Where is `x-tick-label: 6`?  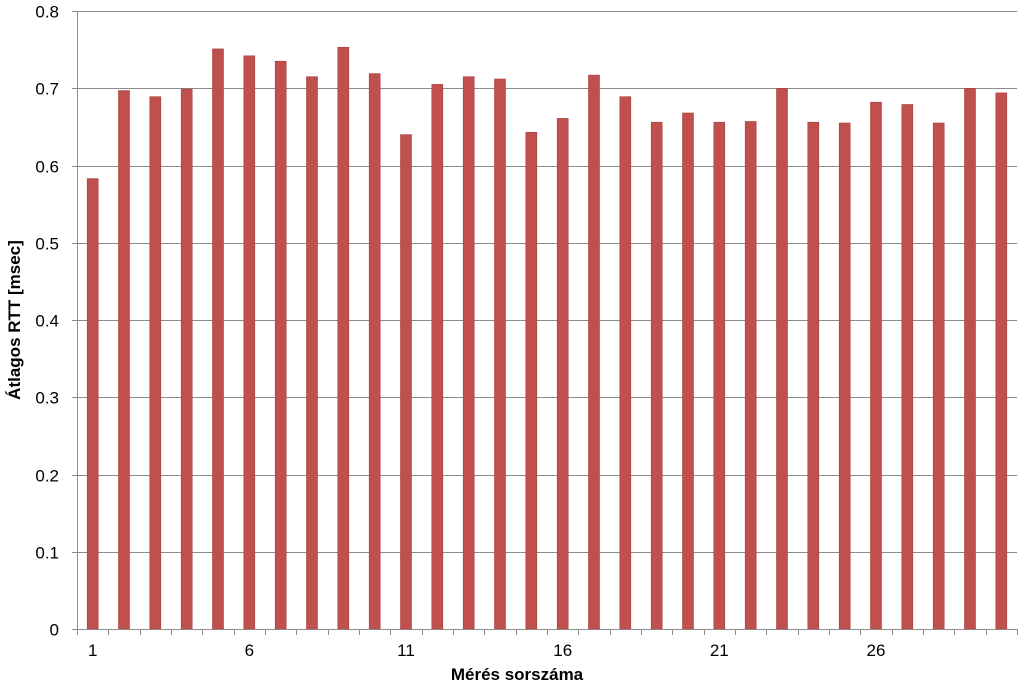
x-tick-label: 6 is located at coordinates (249, 650).